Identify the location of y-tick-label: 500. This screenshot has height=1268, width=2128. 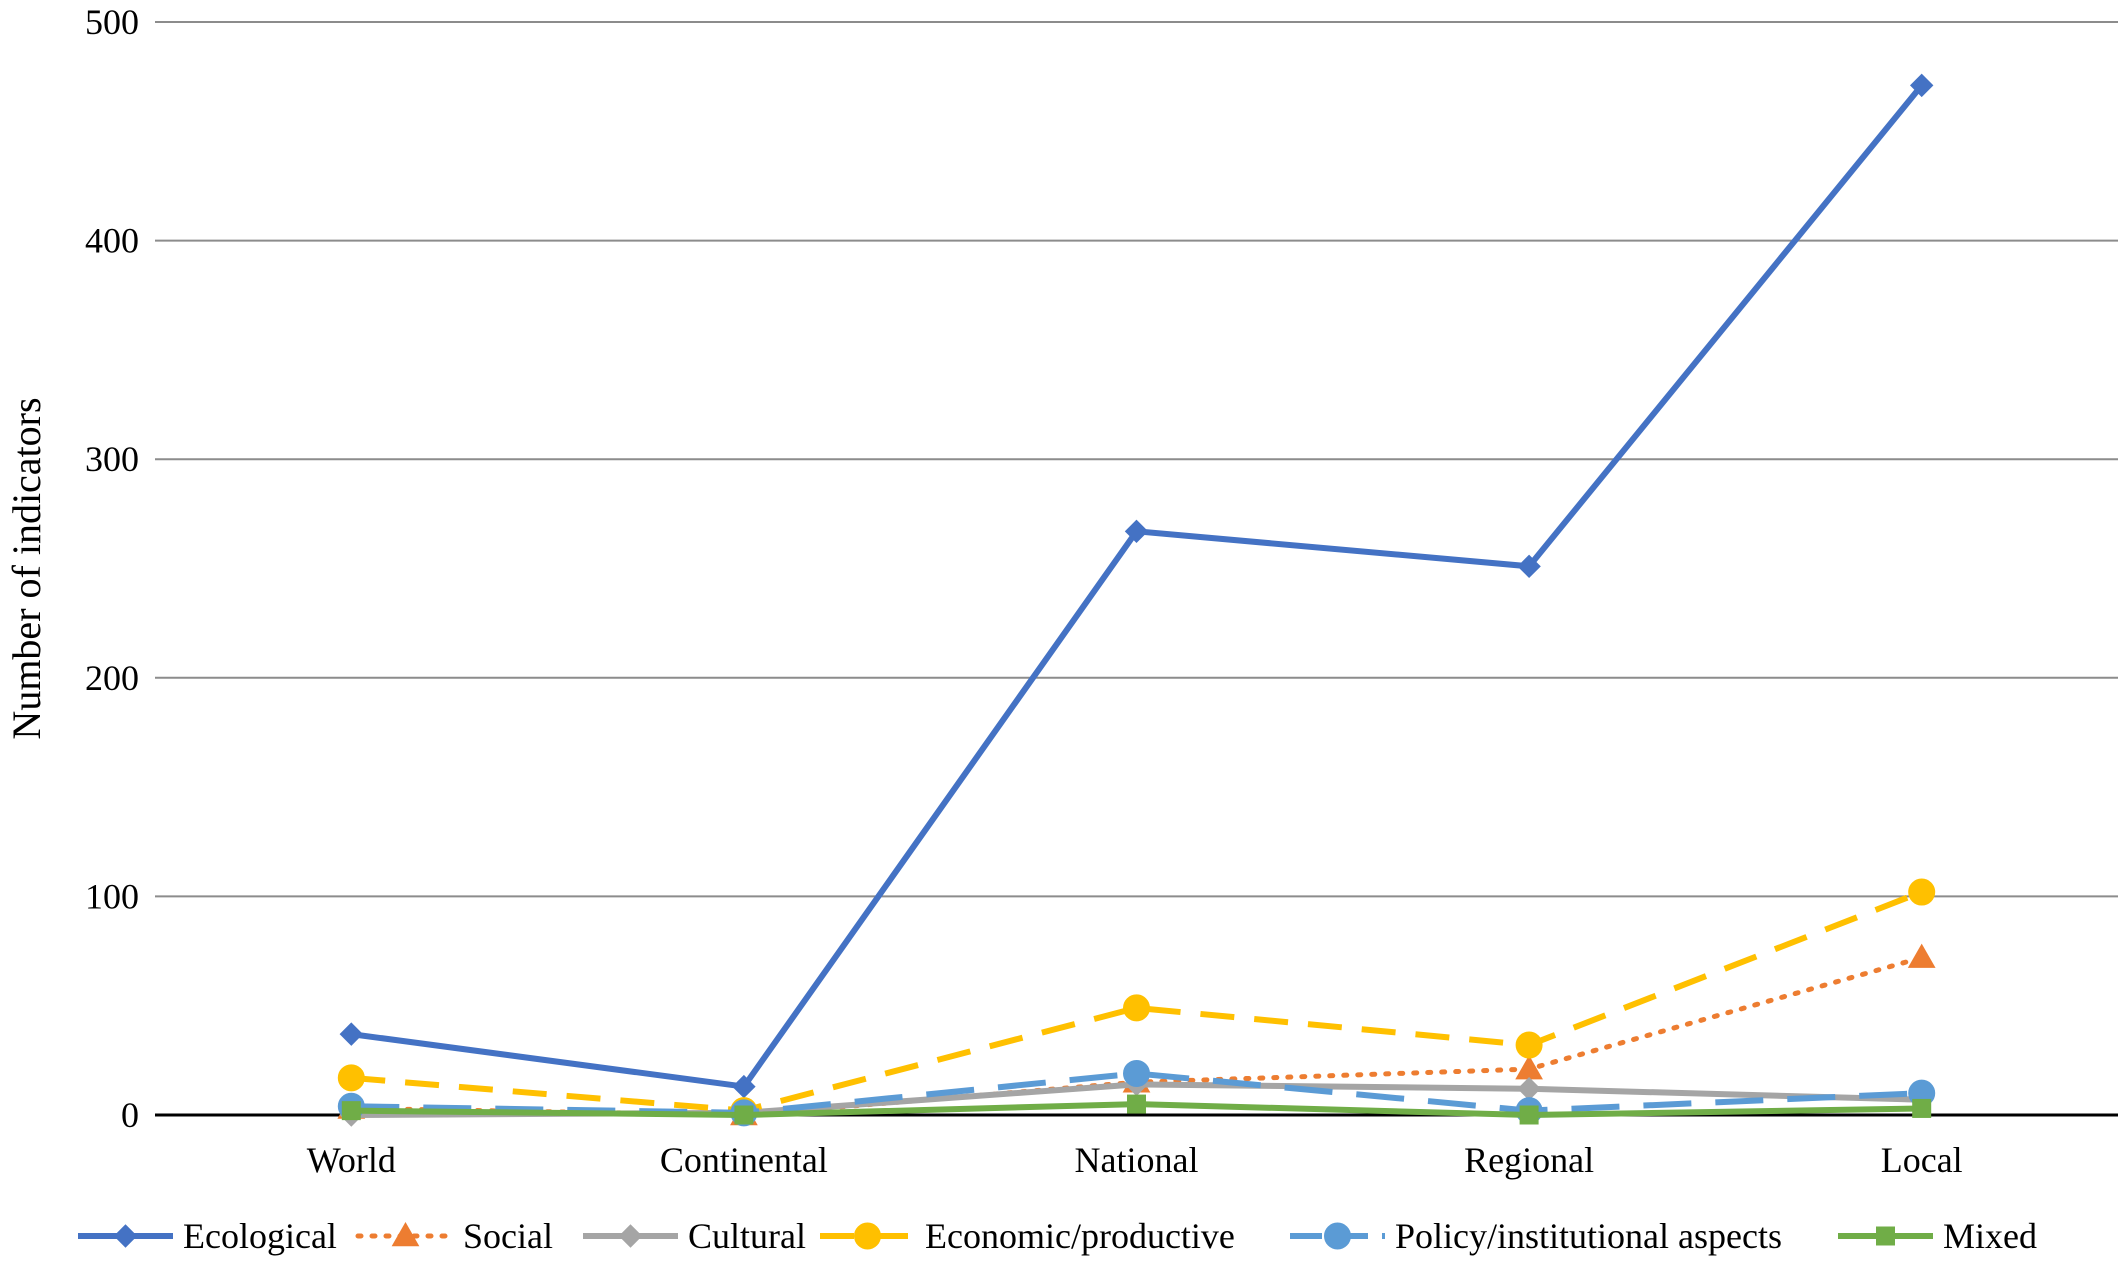
(112, 22).